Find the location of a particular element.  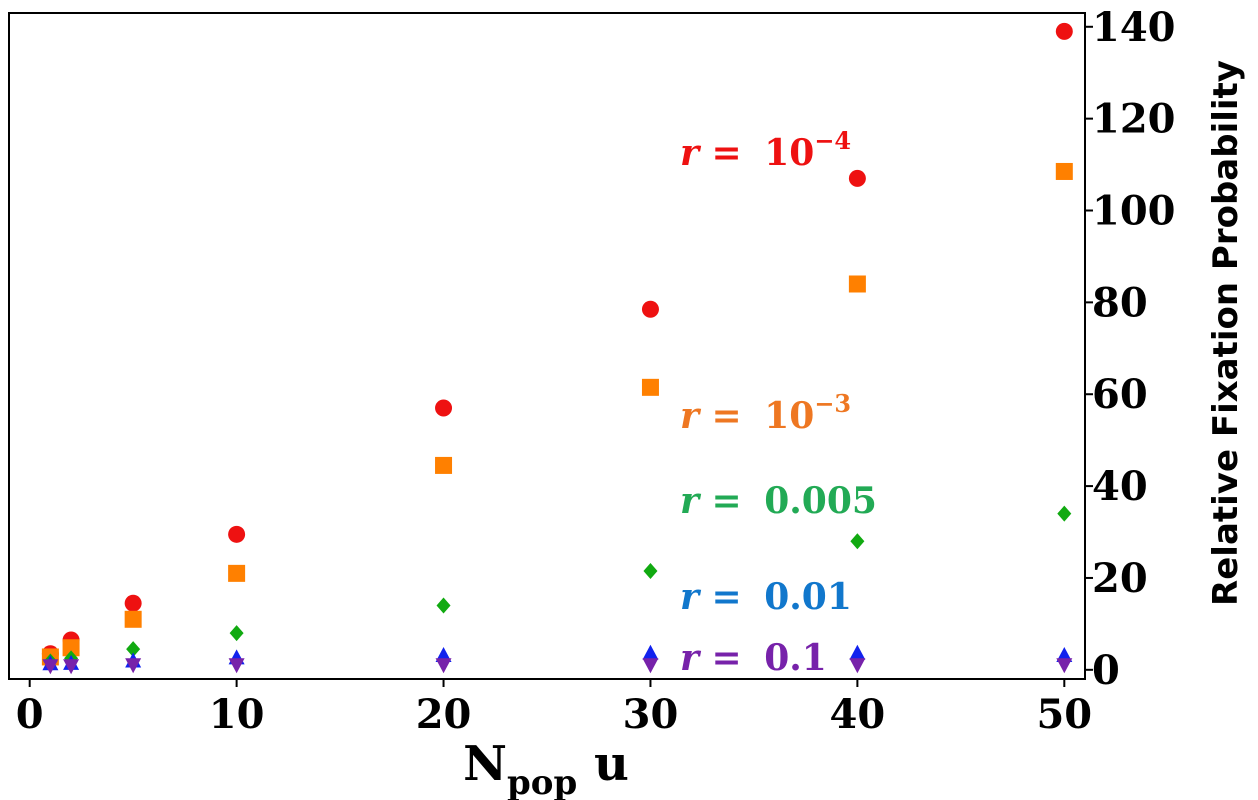

x-tick-label: 30 is located at coordinates (651, 714).